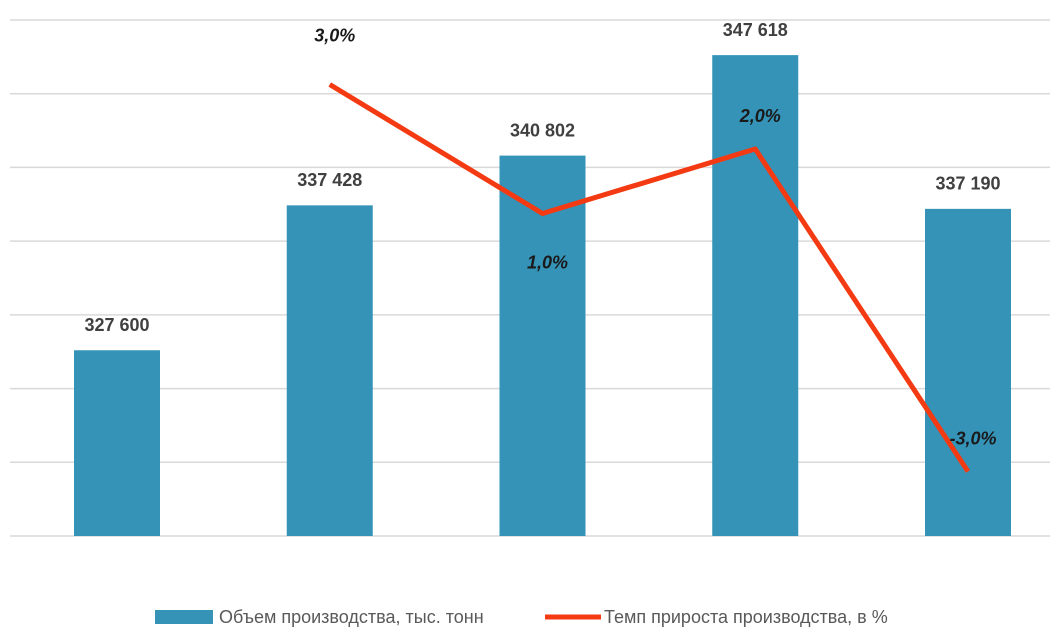 This screenshot has width=1061, height=631. I want to click on data-label: 327 600, so click(116, 325).